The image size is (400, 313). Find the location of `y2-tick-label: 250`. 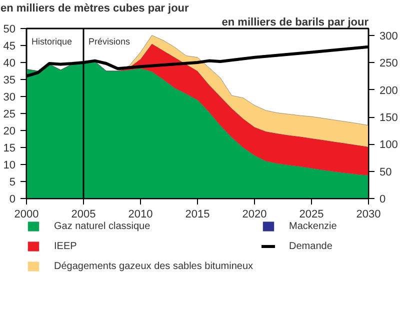

y2-tick-label: 250 is located at coordinates (389, 64).